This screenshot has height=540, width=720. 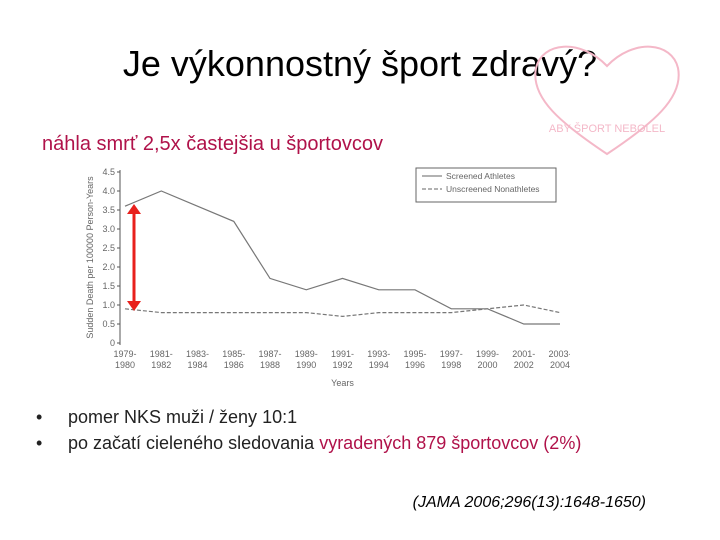 I want to click on x-tick-label: 1984, so click(x=197, y=365).